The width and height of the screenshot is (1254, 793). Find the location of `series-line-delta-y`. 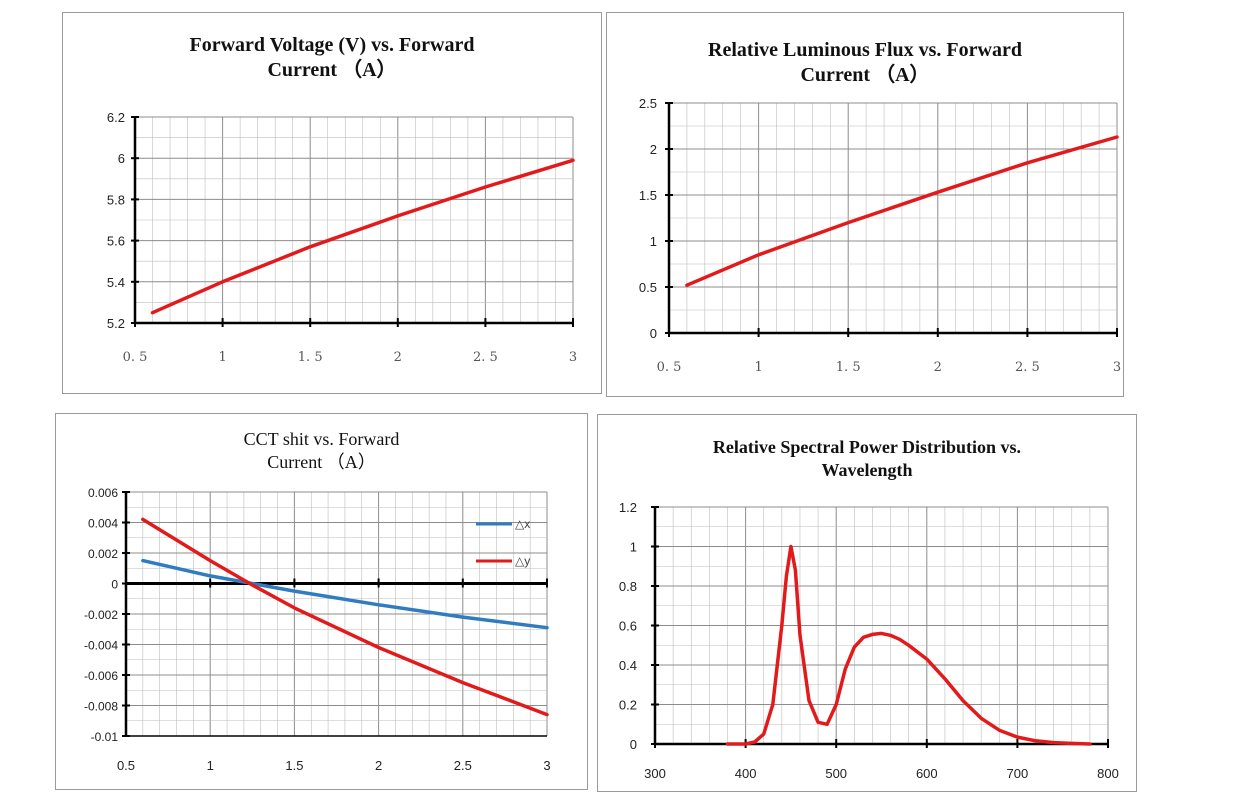

series-line-delta-y is located at coordinates (345, 617).